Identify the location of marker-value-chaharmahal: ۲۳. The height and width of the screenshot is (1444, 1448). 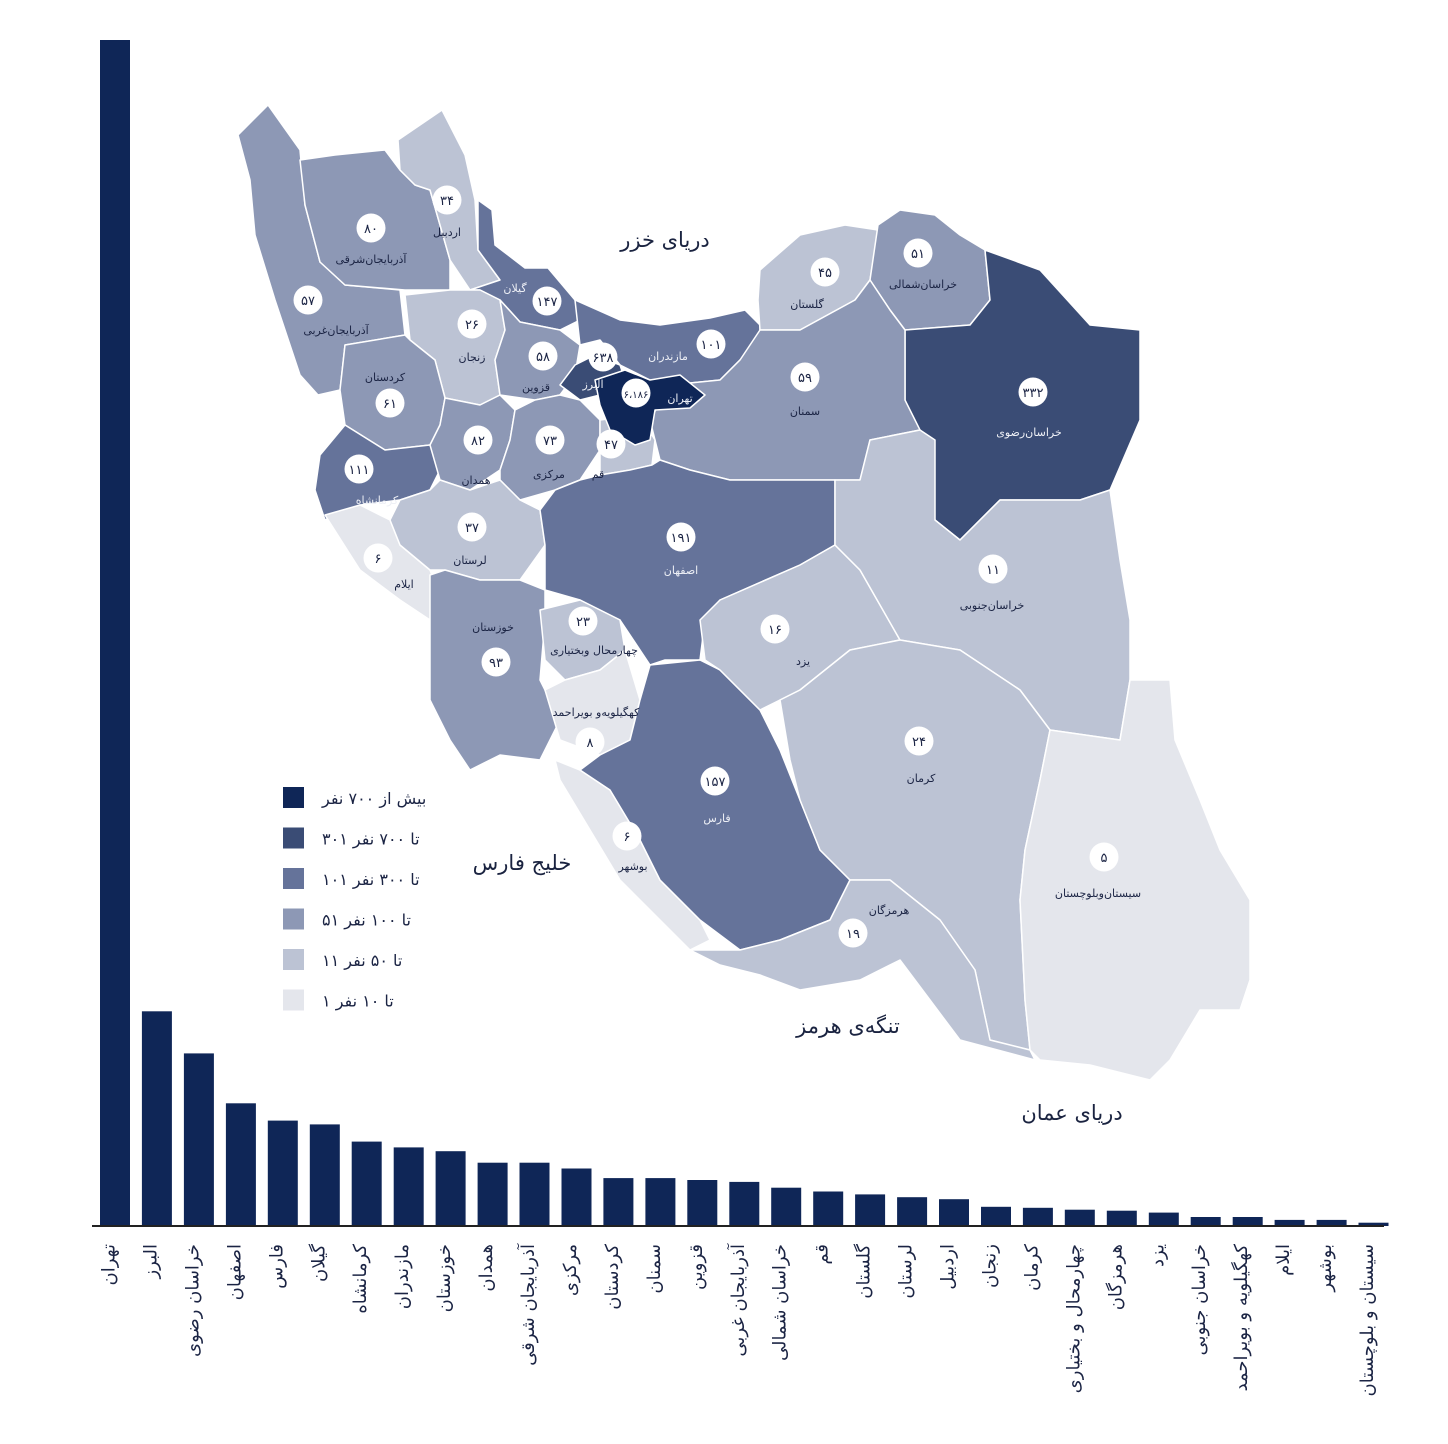
(583, 622).